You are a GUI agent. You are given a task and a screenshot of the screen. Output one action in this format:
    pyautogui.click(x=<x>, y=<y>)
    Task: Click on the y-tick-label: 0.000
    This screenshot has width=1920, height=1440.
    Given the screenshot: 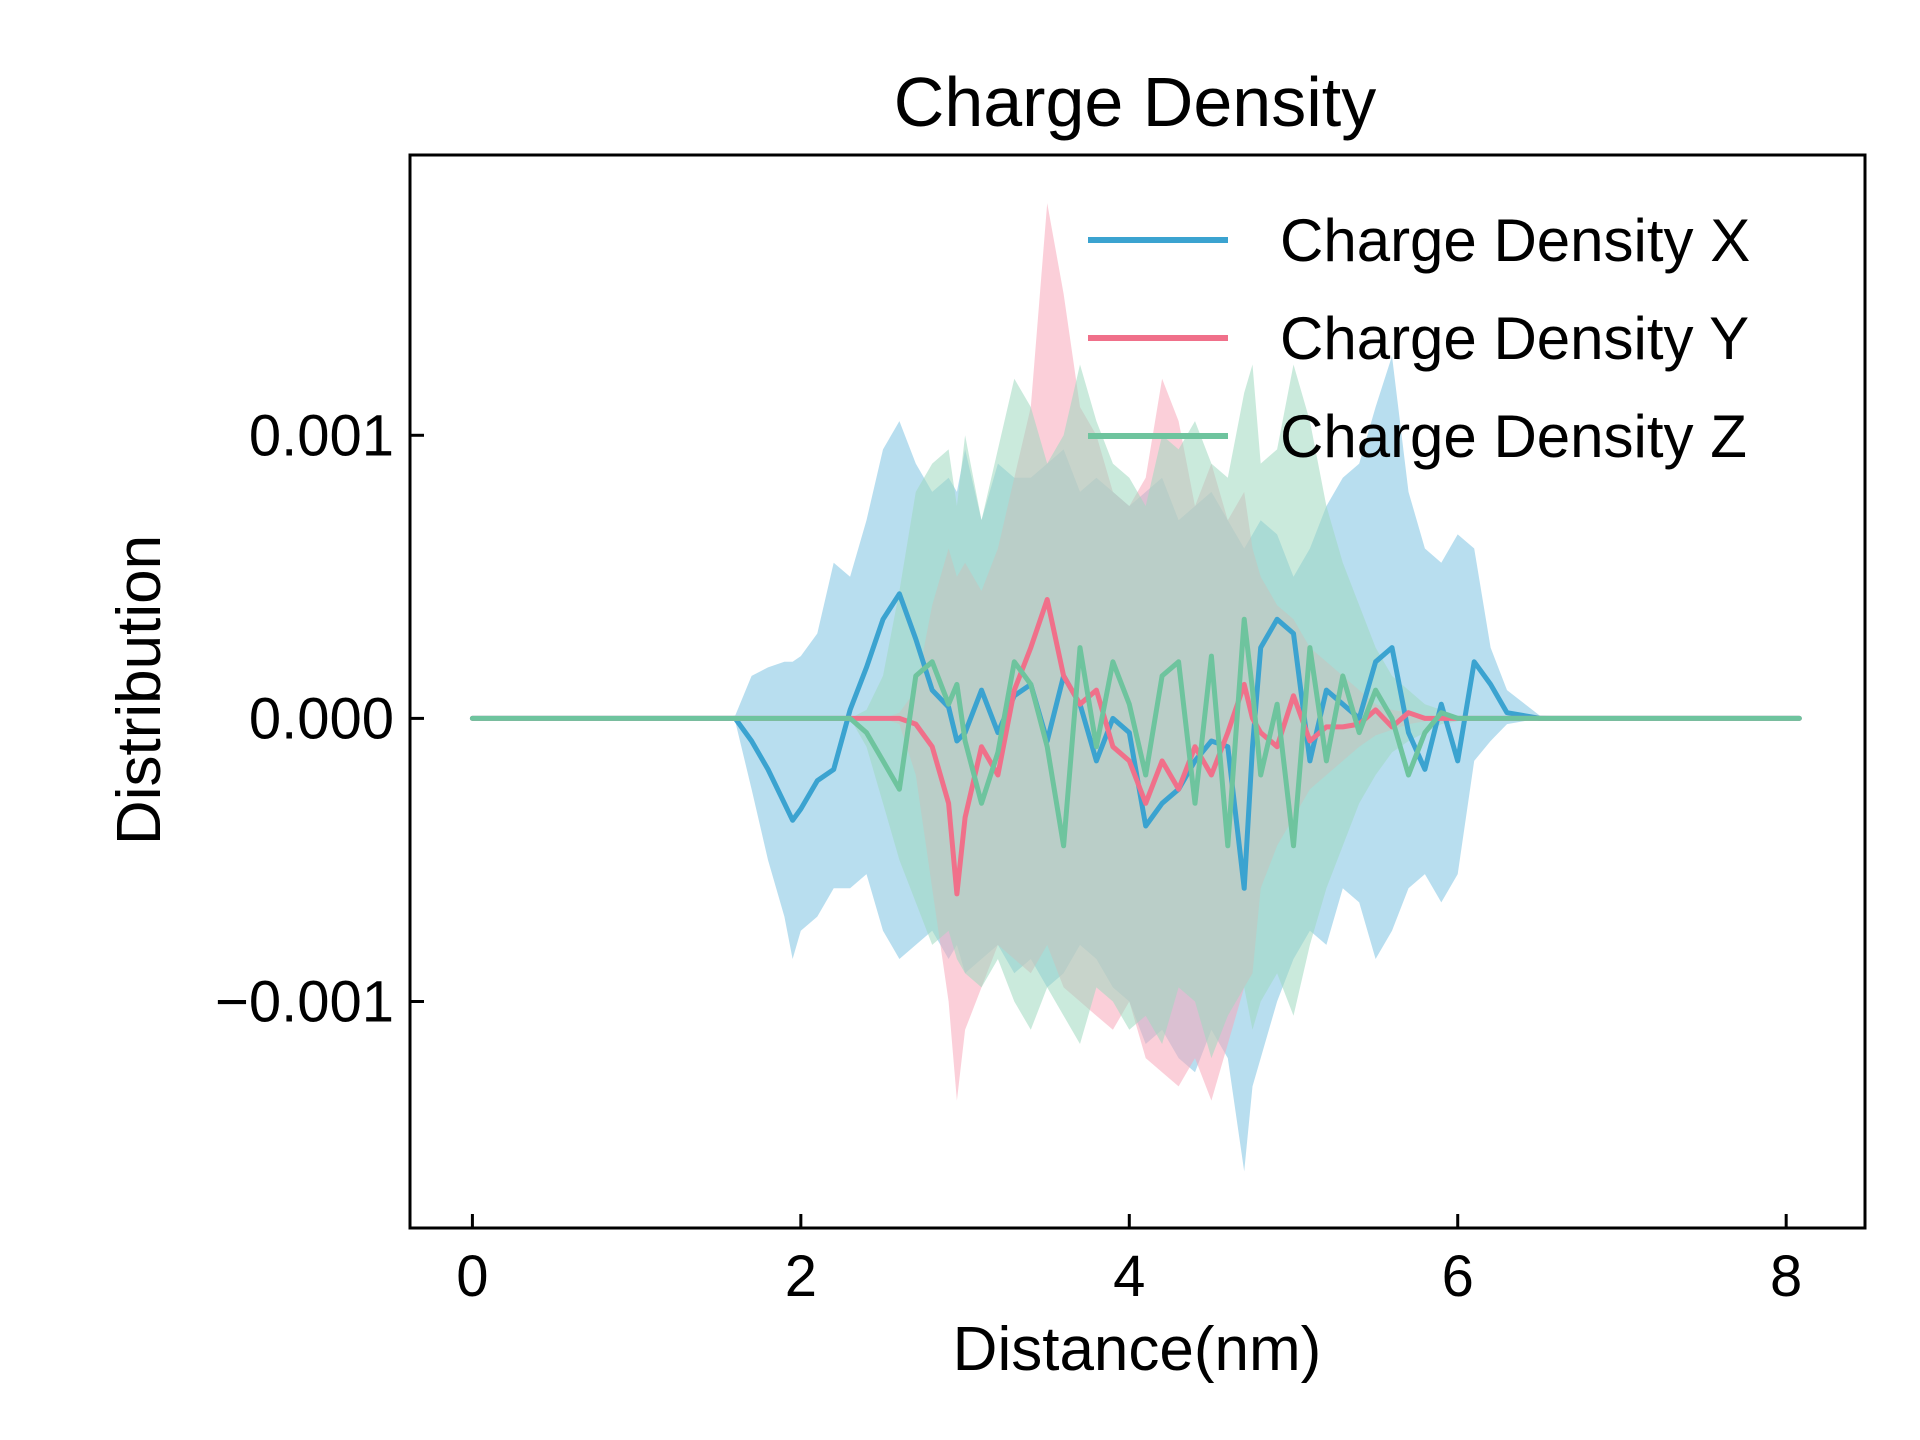 What is the action you would take?
    pyautogui.click(x=321, y=718)
    